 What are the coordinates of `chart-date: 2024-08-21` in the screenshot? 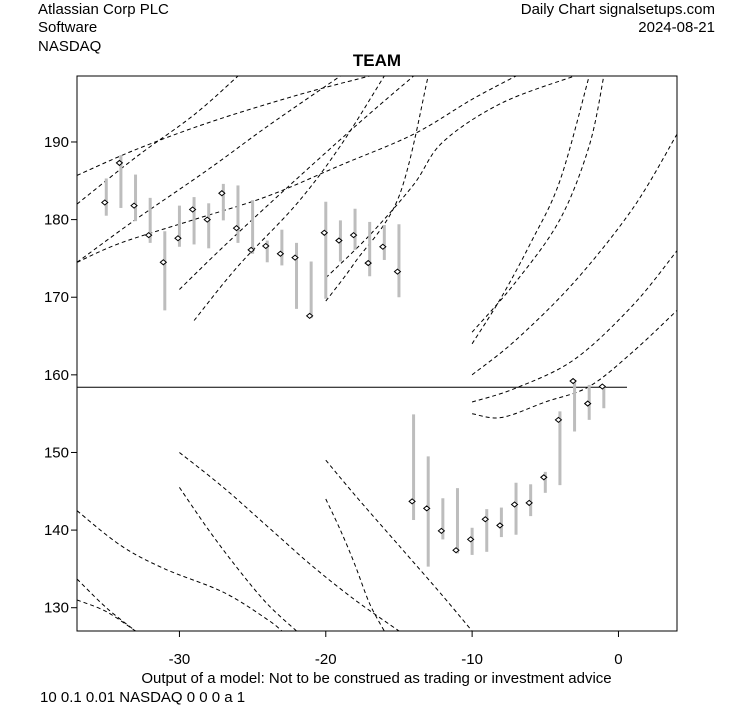 It's located at (676, 27).